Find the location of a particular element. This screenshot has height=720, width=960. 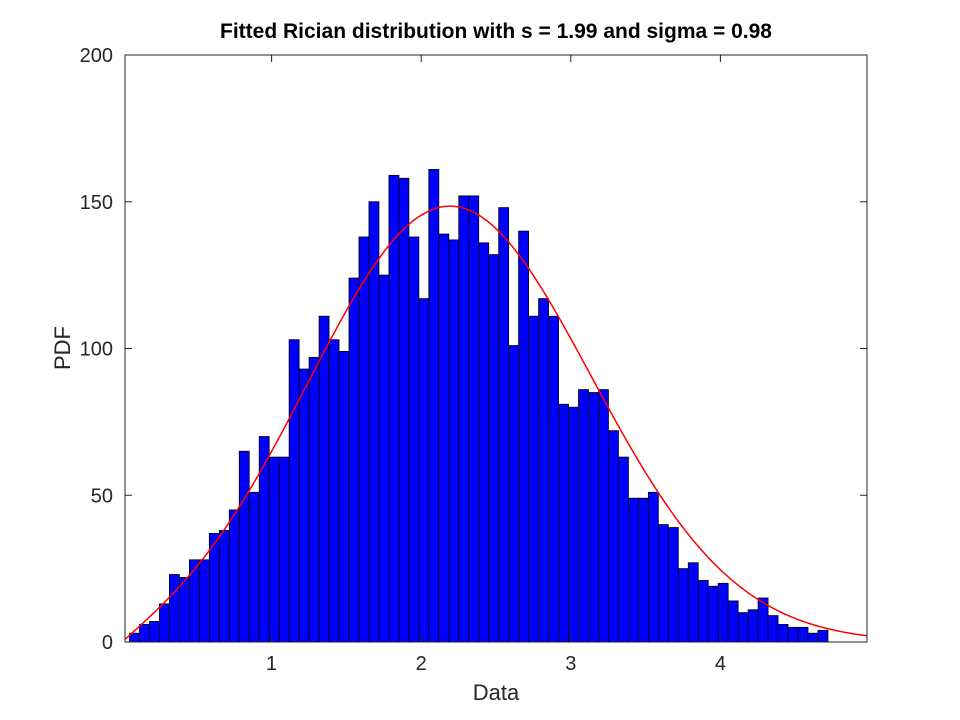

x-axis-label: Data is located at coordinates (496, 692).